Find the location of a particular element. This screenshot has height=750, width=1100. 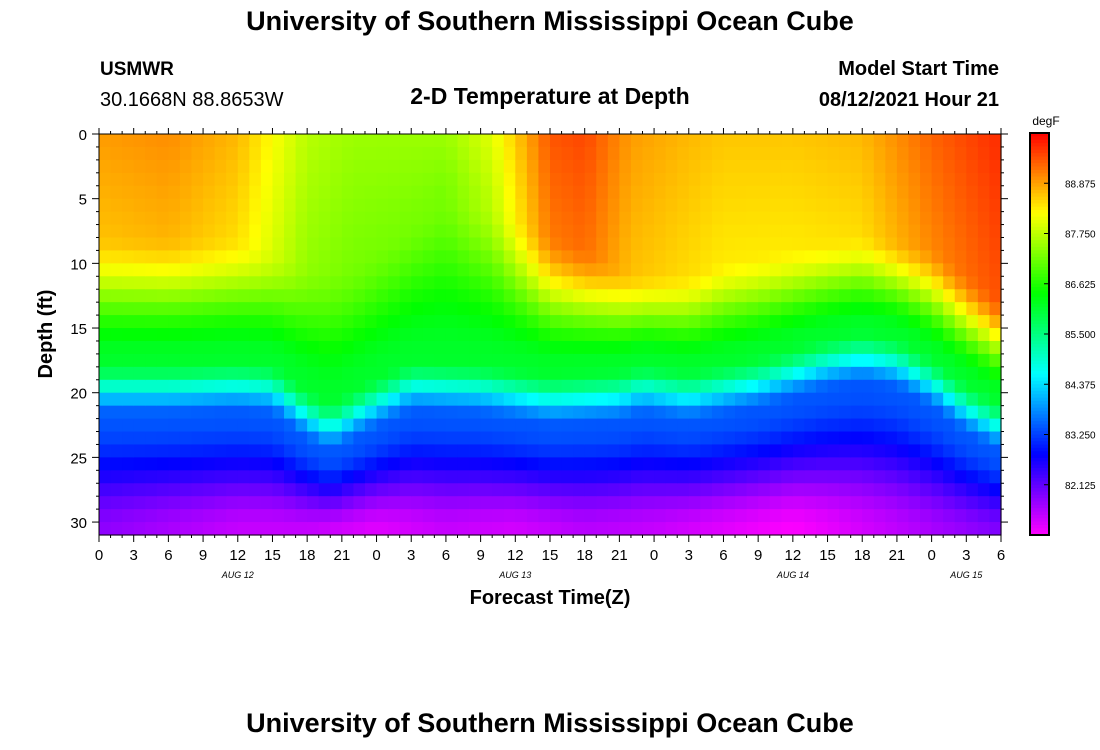

date-label: AUG 14 is located at coordinates (792, 575).